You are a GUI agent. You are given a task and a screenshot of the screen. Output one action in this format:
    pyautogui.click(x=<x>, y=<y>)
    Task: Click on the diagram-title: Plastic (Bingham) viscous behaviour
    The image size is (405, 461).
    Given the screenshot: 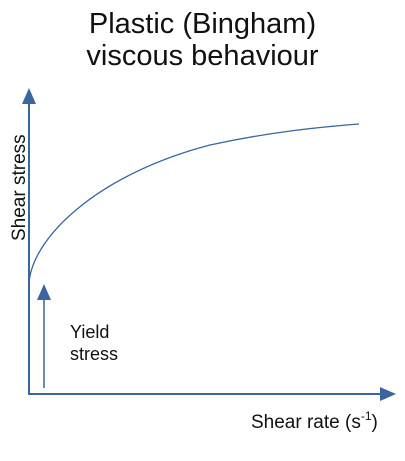 What is the action you would take?
    pyautogui.click(x=202, y=40)
    